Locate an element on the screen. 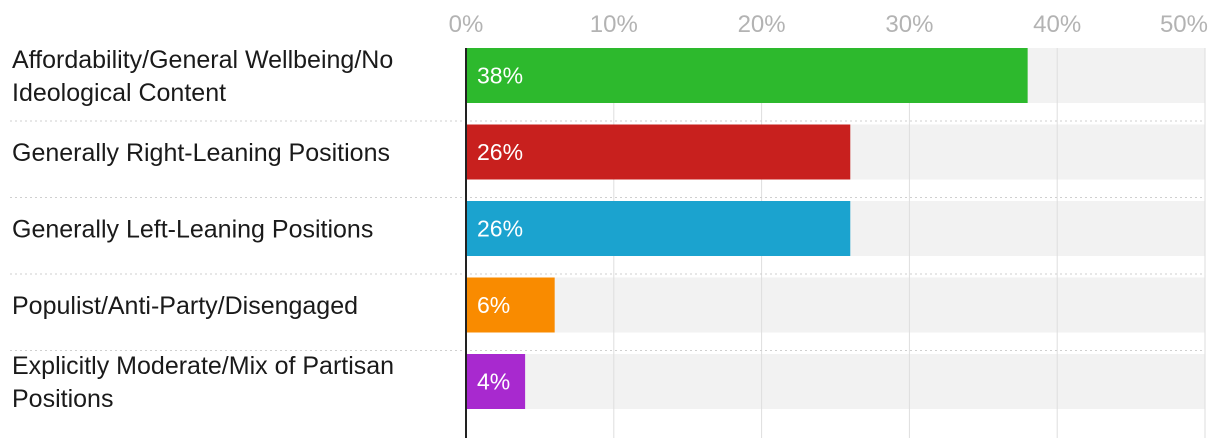  data-label: 4% is located at coordinates (493, 382).